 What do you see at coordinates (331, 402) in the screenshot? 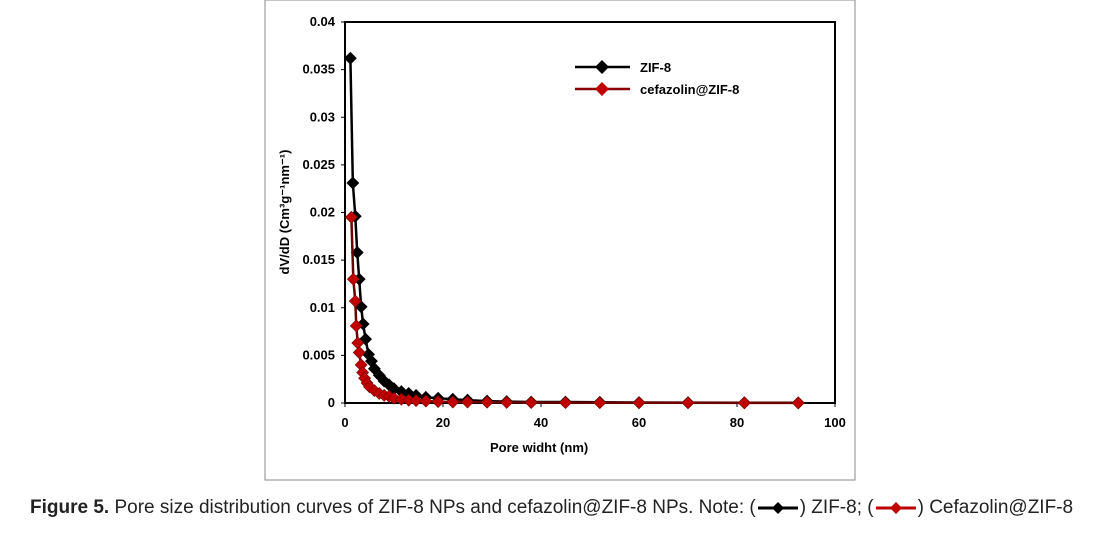
I see `y-tick-label: 0` at bounding box center [331, 402].